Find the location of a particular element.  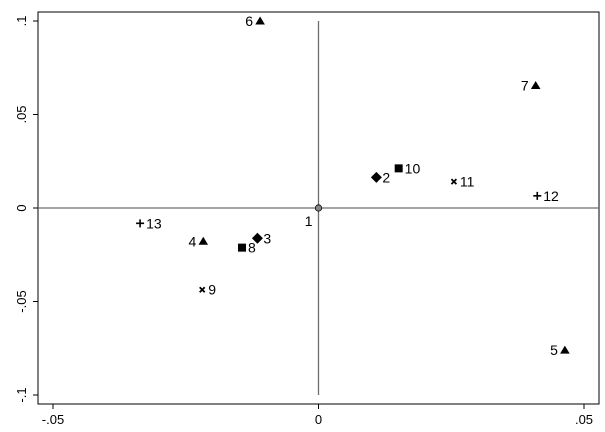

y-tick-label: -.1 is located at coordinates (21, 394).